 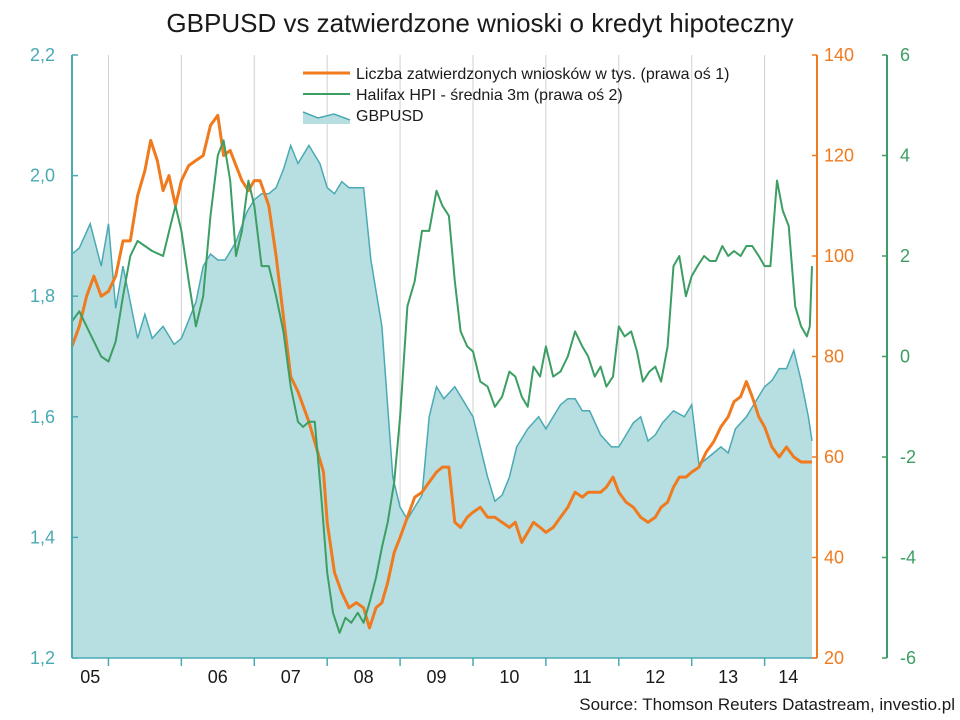 What do you see at coordinates (788, 677) in the screenshot?
I see `x-tick-label: 14` at bounding box center [788, 677].